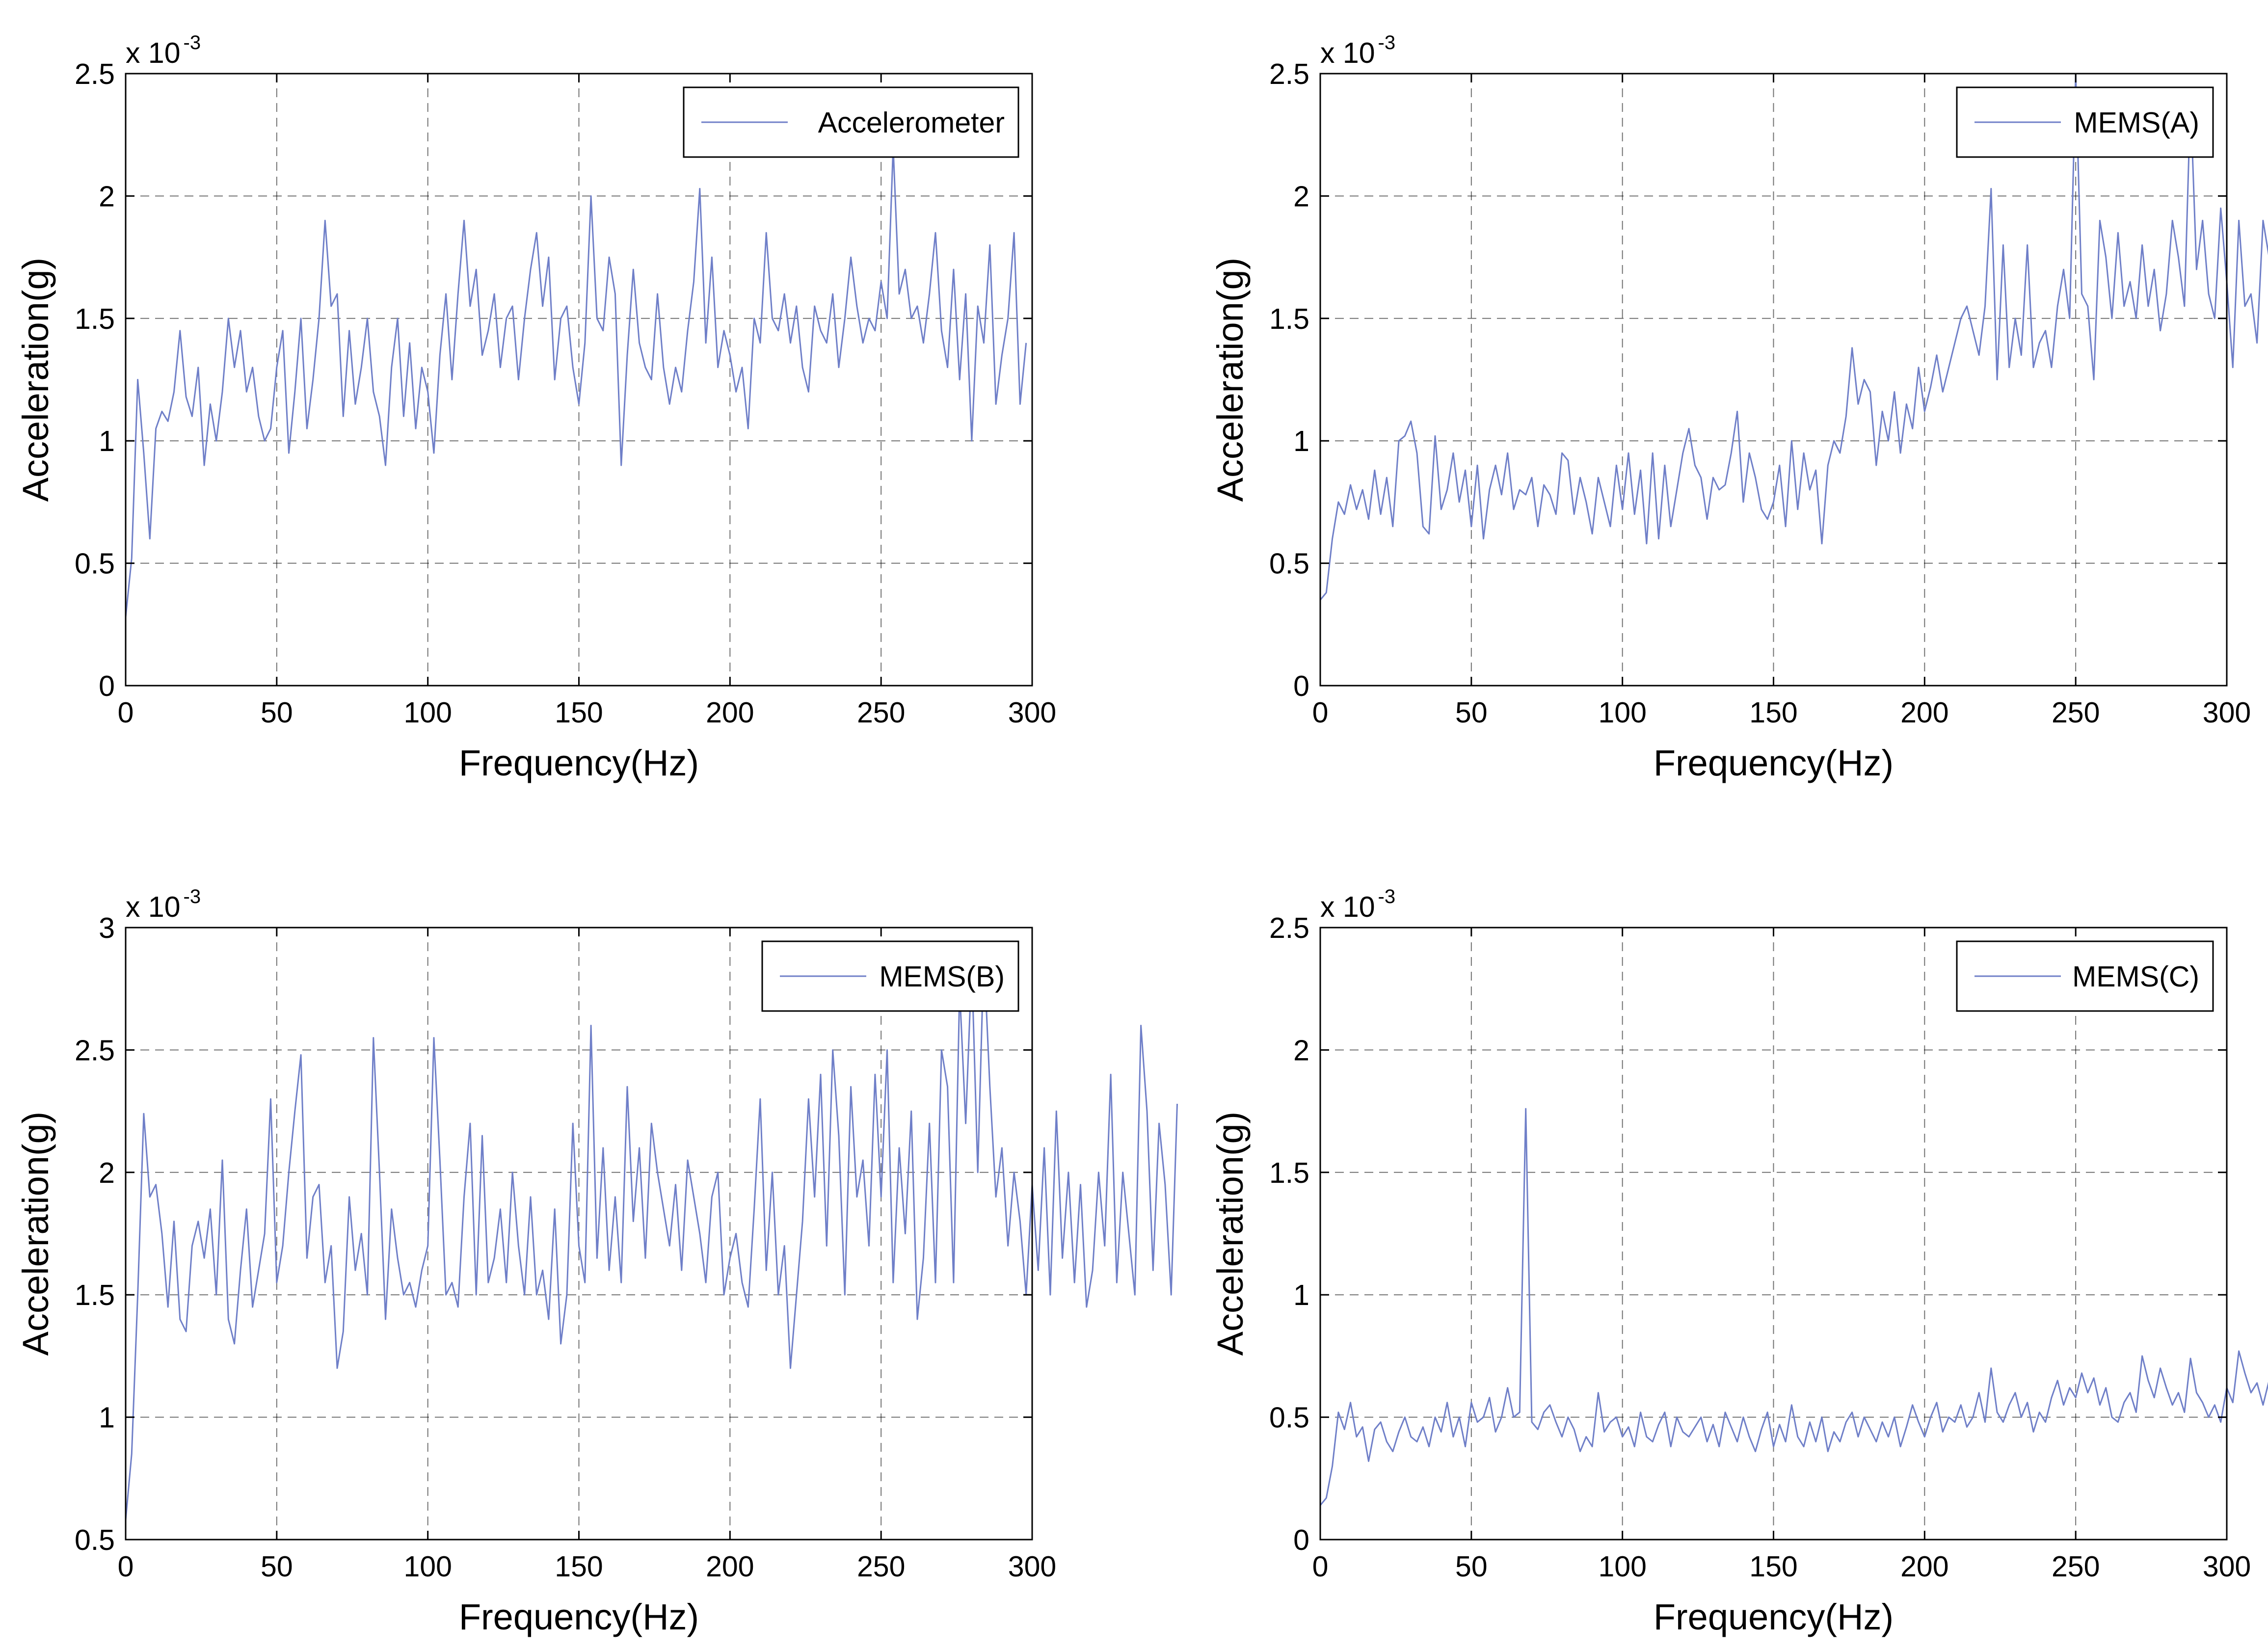  I want to click on legend-label: Accelerometer, so click(911, 123).